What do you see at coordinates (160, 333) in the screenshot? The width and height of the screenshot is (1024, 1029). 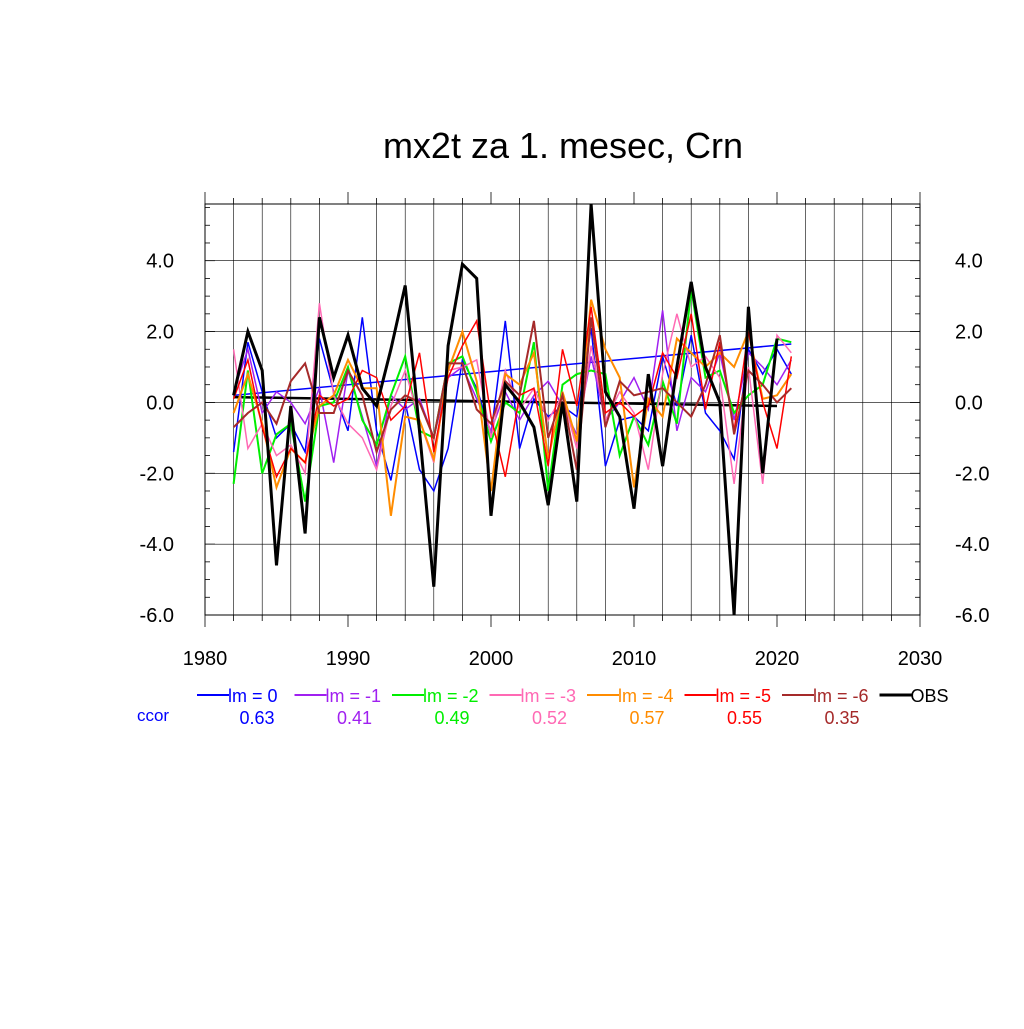 I see `y-tick-label-left: 2.0` at bounding box center [160, 333].